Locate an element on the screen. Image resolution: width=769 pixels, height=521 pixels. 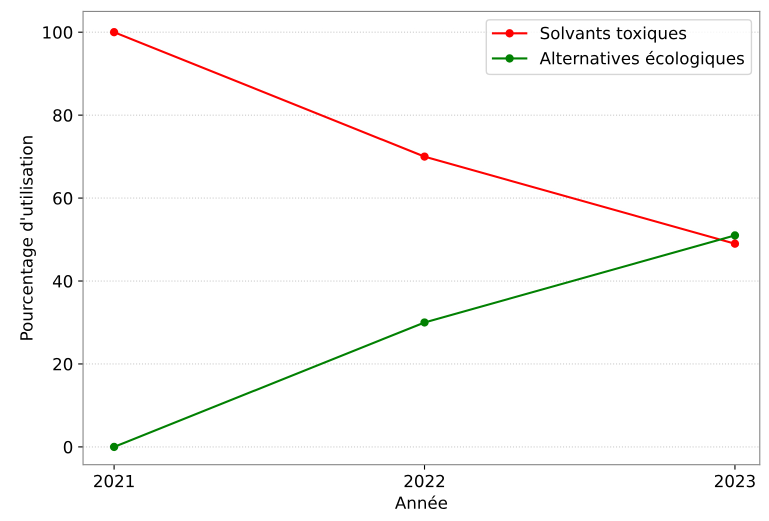
legend-label: Solvants toxiques is located at coordinates (613, 34).